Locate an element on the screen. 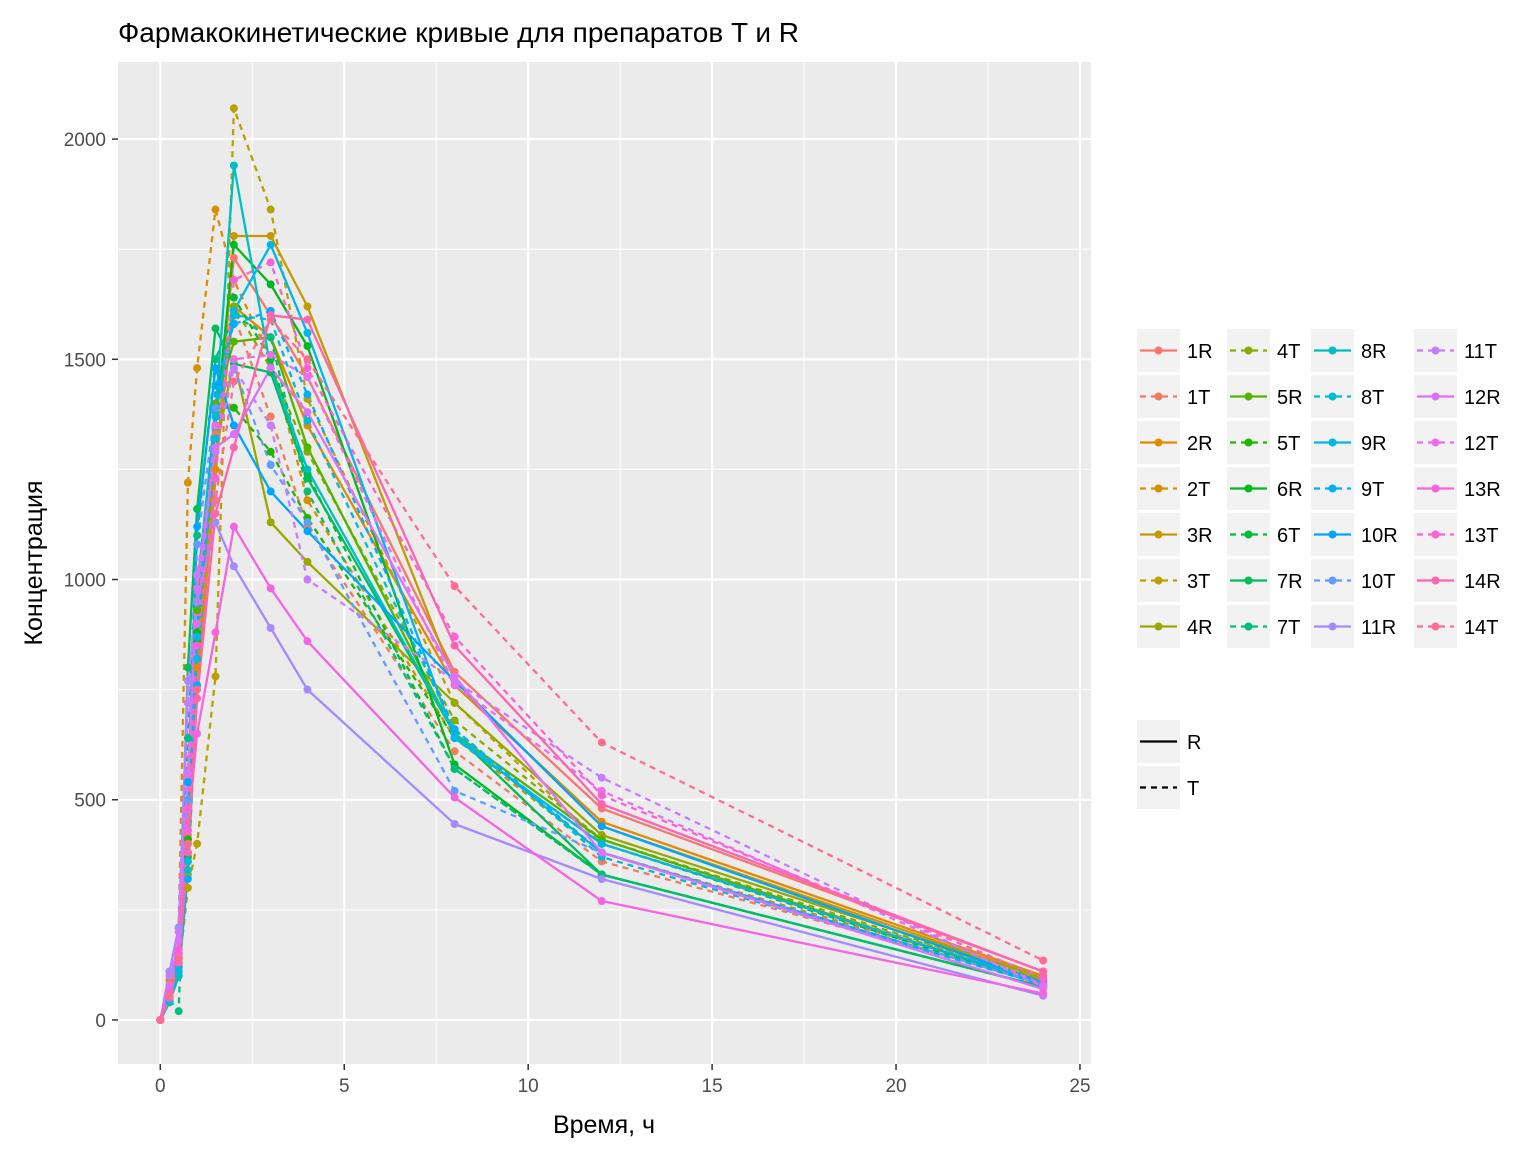  data-point-1T is located at coordinates (454, 751).